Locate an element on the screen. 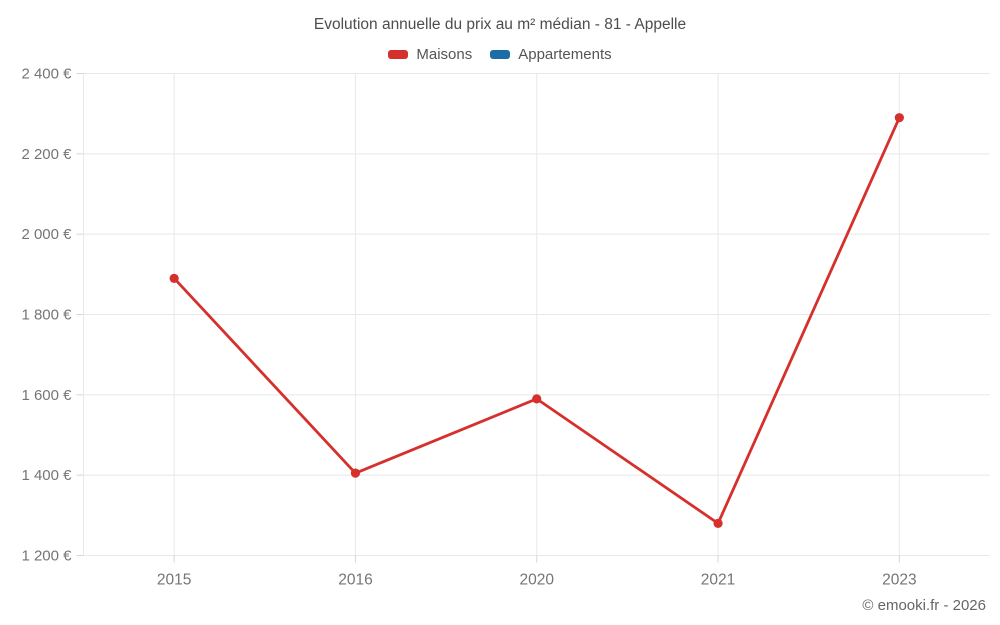 This screenshot has width=1000, height=625. maisons-swatch-icon is located at coordinates (398, 54).